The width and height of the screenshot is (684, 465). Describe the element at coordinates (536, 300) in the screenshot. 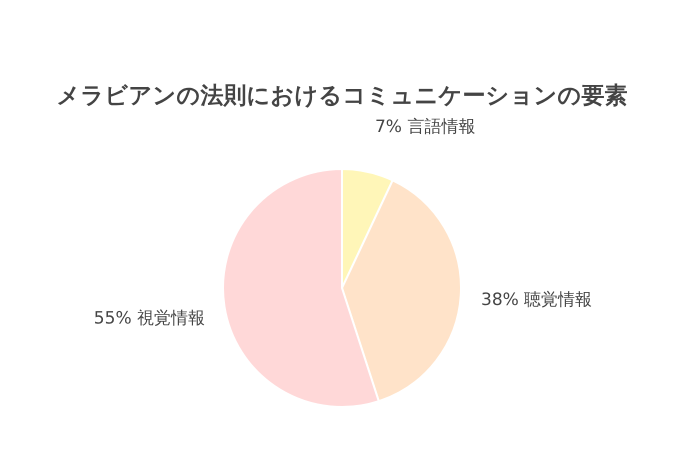

I see `slice-label: 38% 聴覚情報` at that location.